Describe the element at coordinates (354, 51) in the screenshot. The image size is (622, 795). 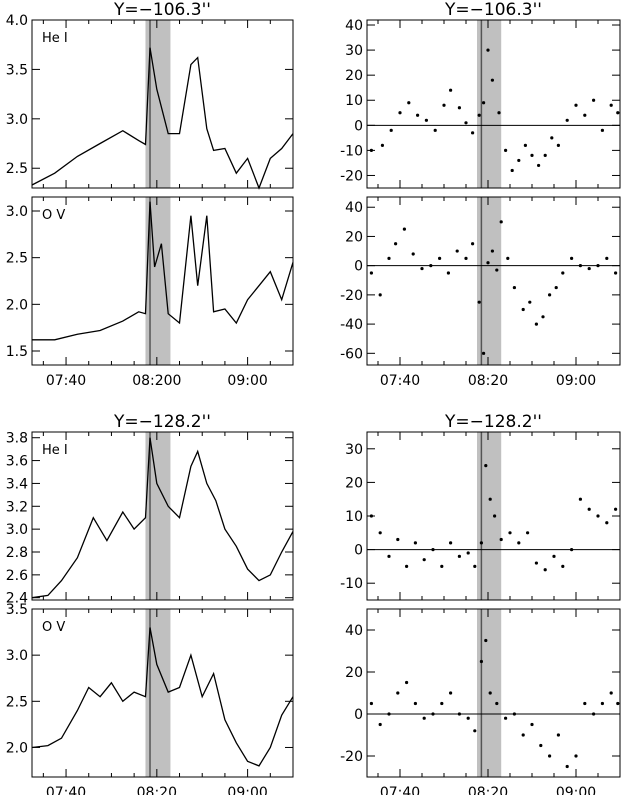
I see `y-tick-label: 30` at that location.